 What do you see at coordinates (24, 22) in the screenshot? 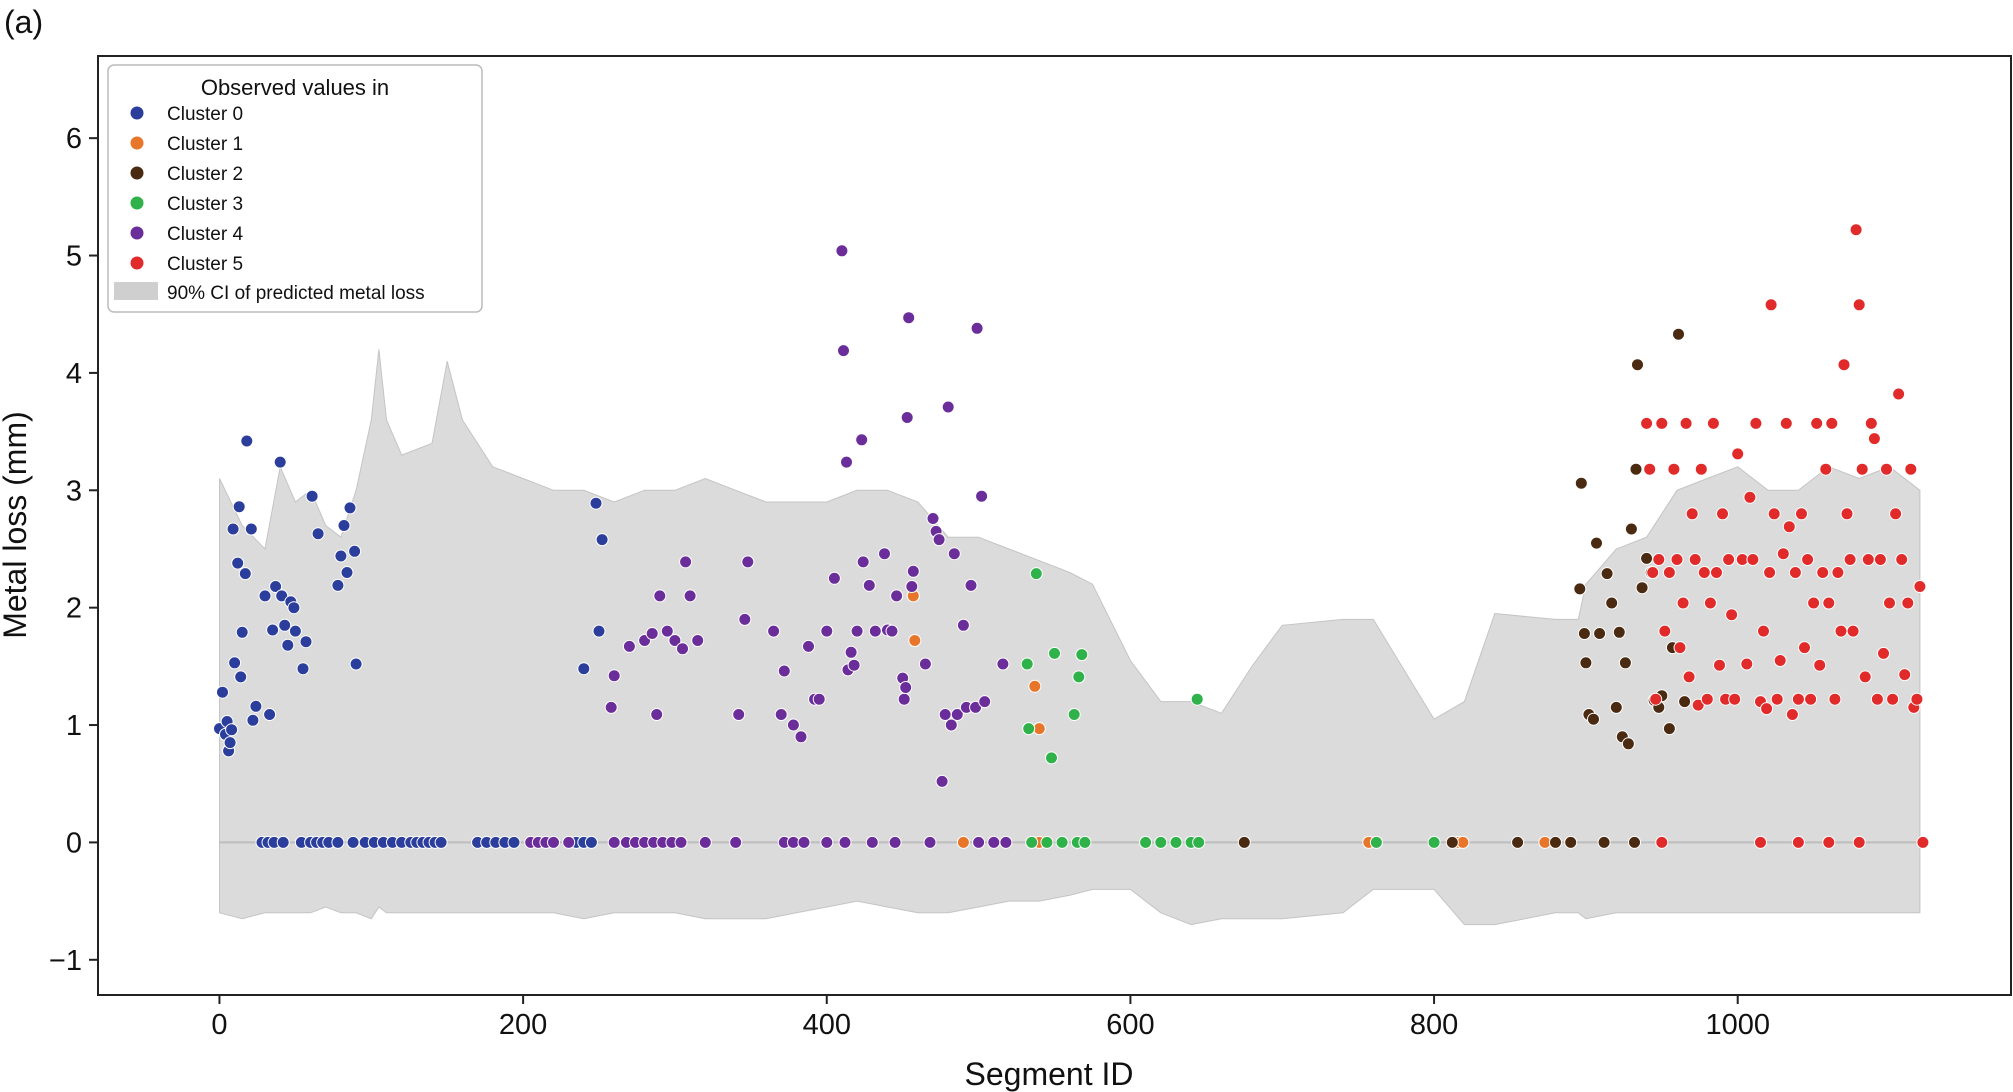
I see `panel-label: (a)` at bounding box center [24, 22].